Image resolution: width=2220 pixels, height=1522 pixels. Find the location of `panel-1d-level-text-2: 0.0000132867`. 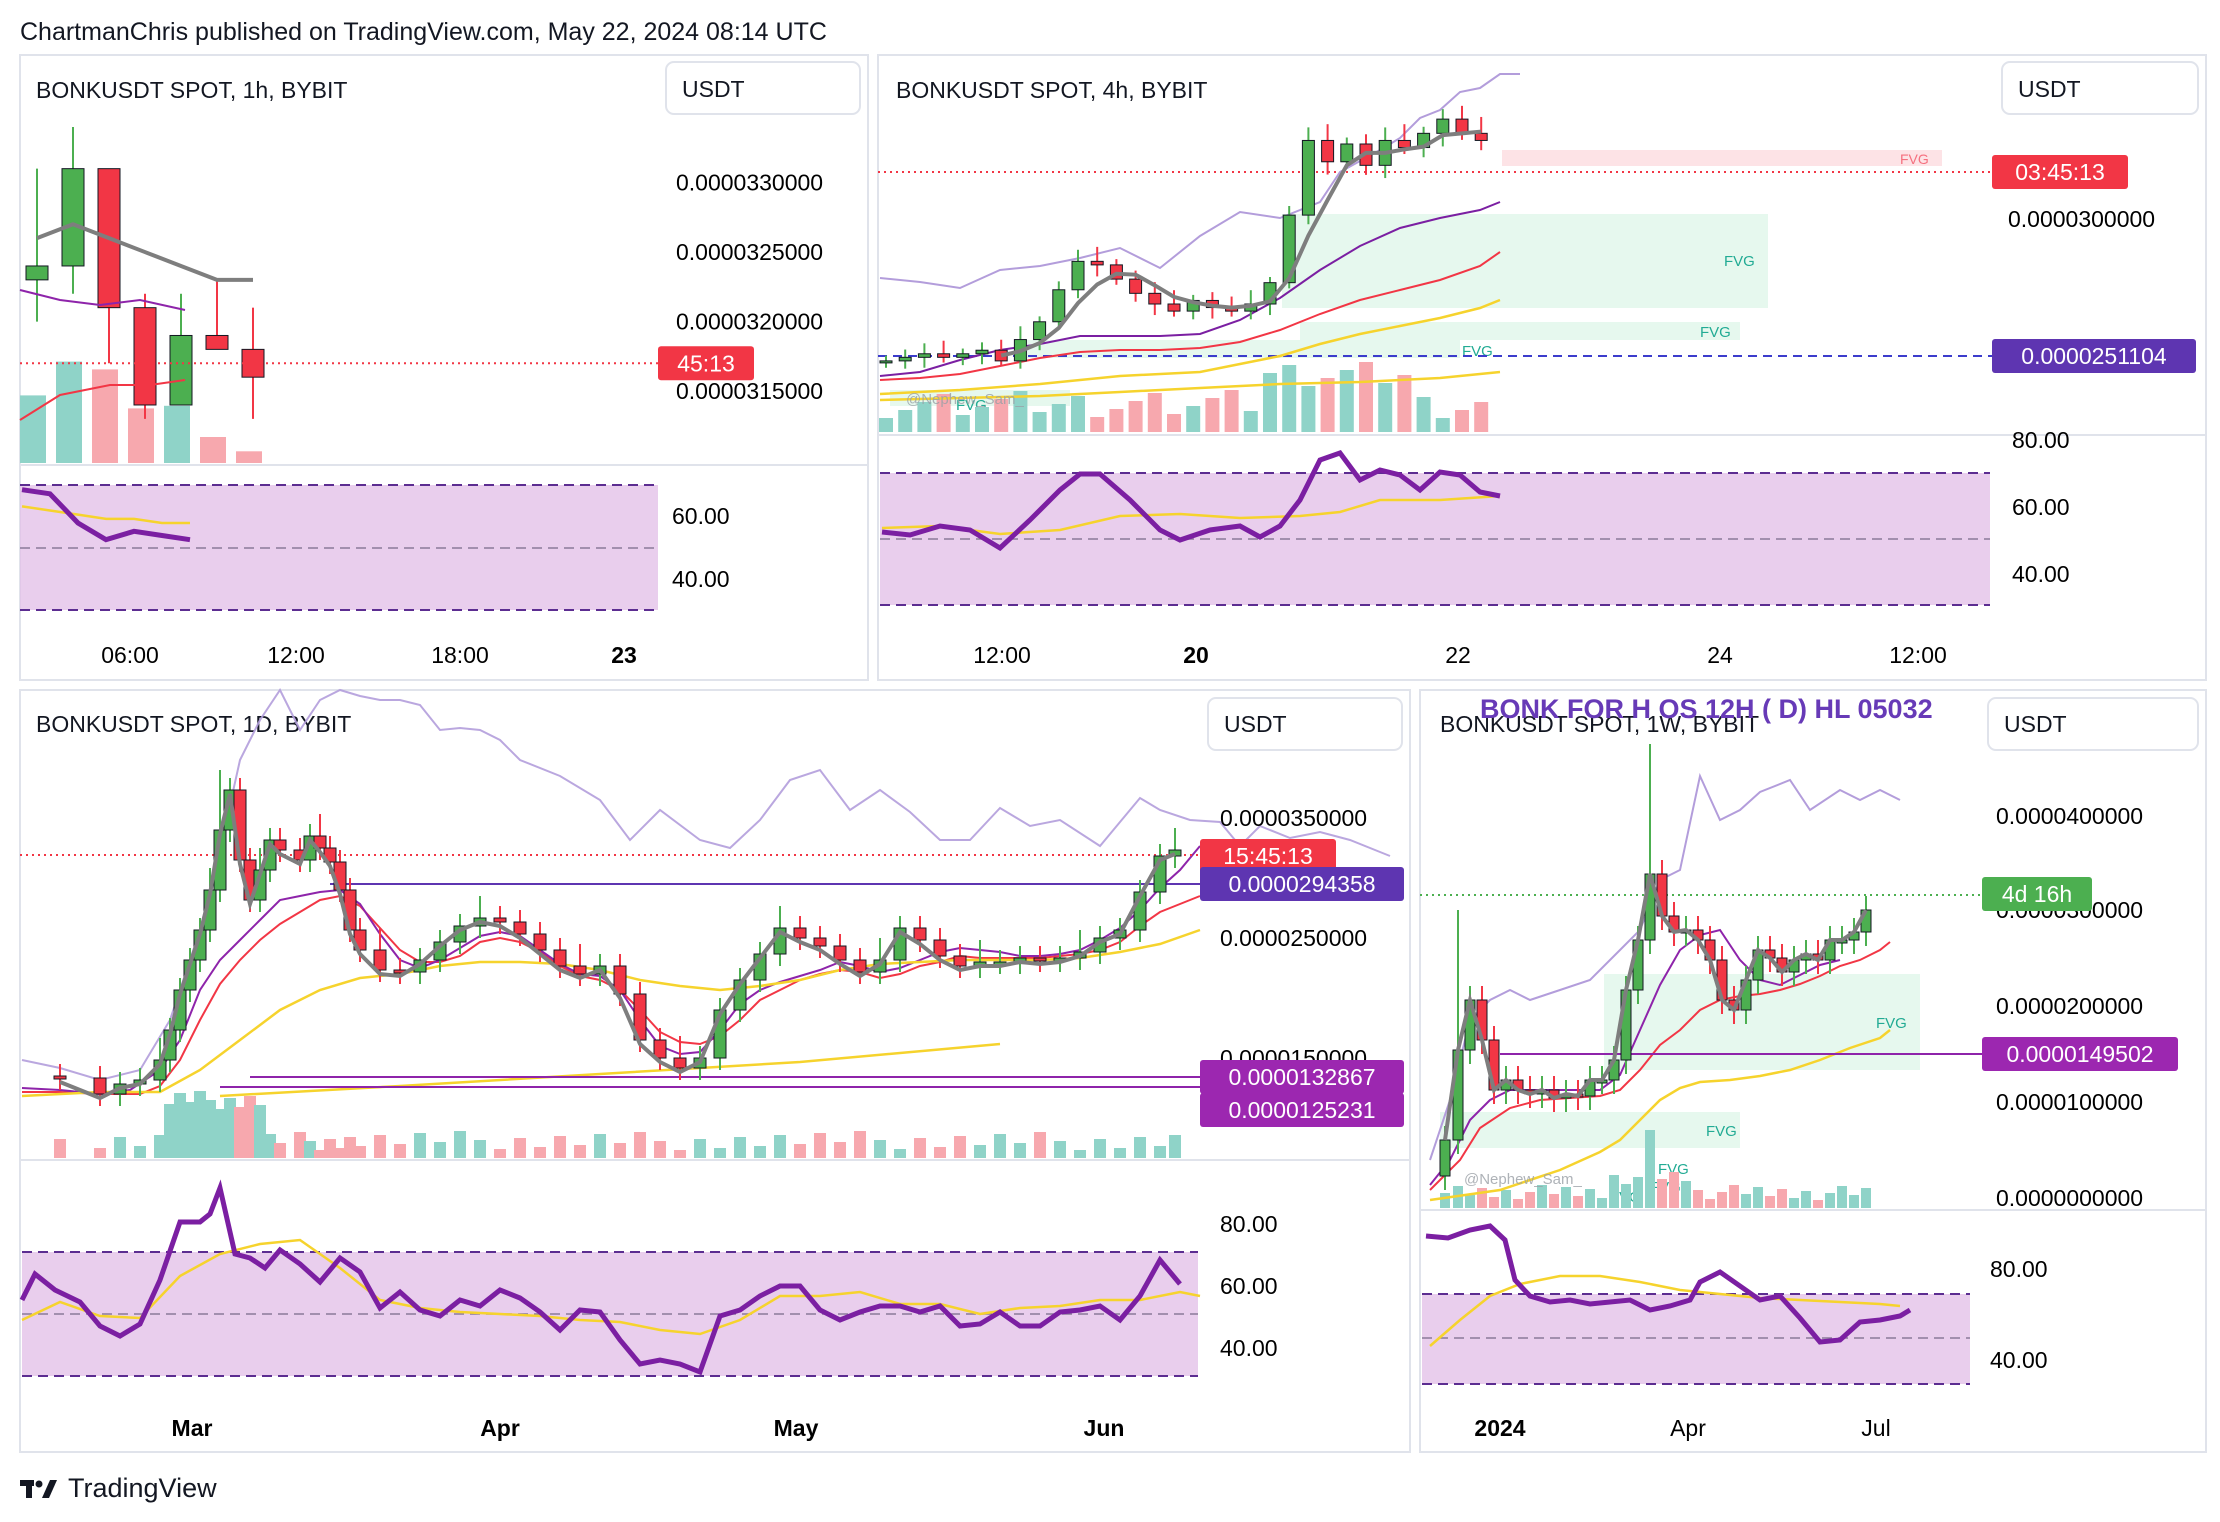

panel-1d-level-text-2: 0.0000132867 is located at coordinates (1301, 1077).